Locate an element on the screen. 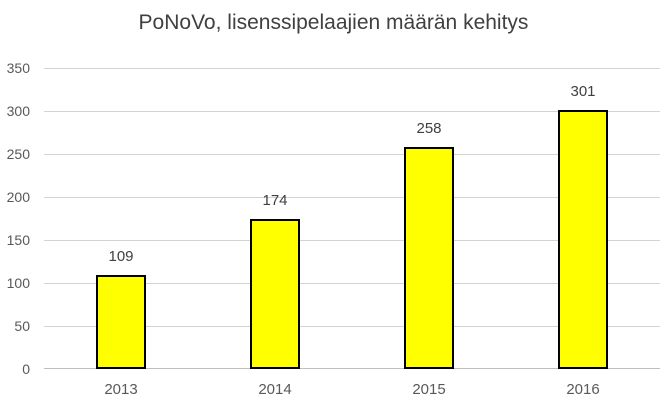  bar-2014 is located at coordinates (275, 294).